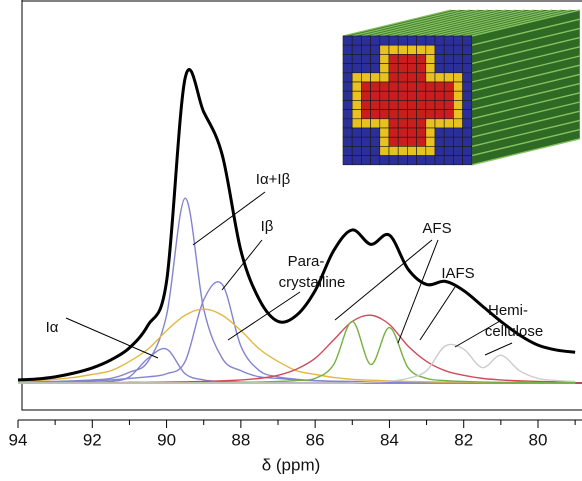 The width and height of the screenshot is (582, 481). I want to click on peak-label: Iβ, so click(267, 226).